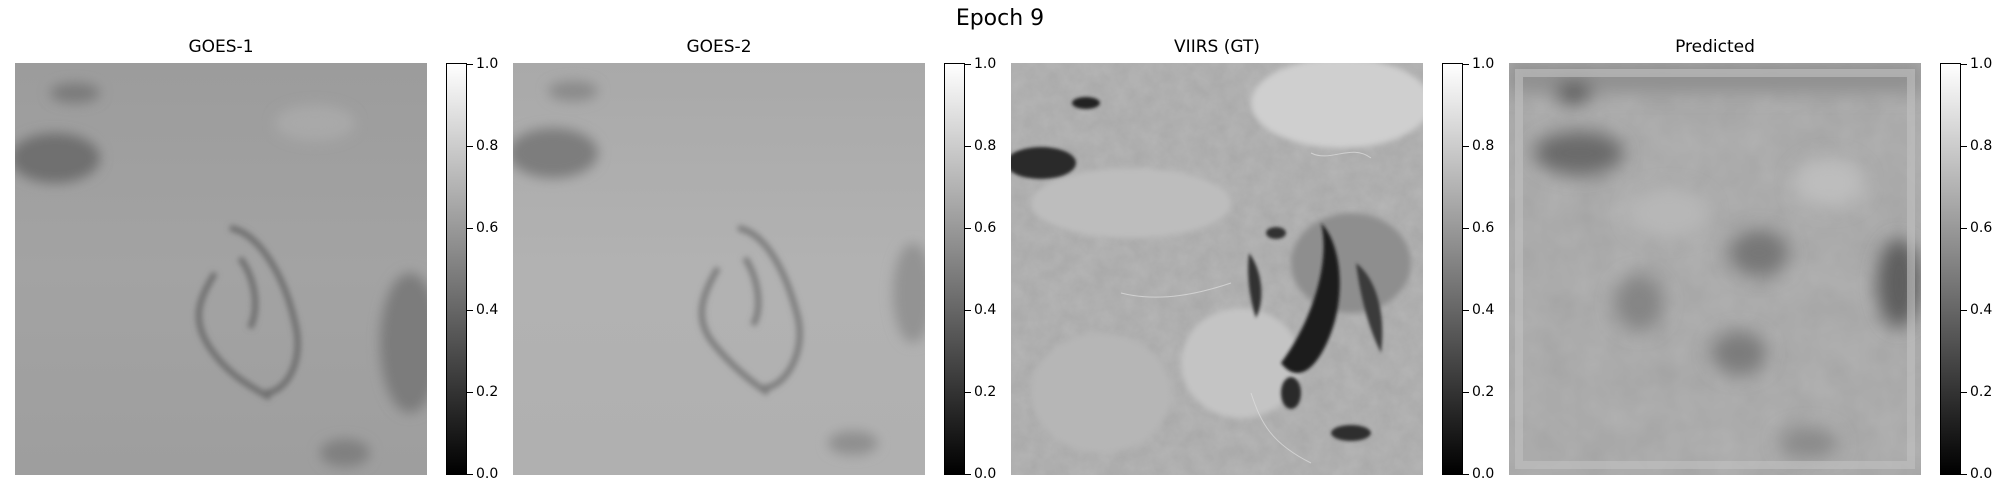 Image resolution: width=2000 pixels, height=500 pixels. What do you see at coordinates (1217, 47) in the screenshot?
I see `panel-title: VIIRS (GT)` at bounding box center [1217, 47].